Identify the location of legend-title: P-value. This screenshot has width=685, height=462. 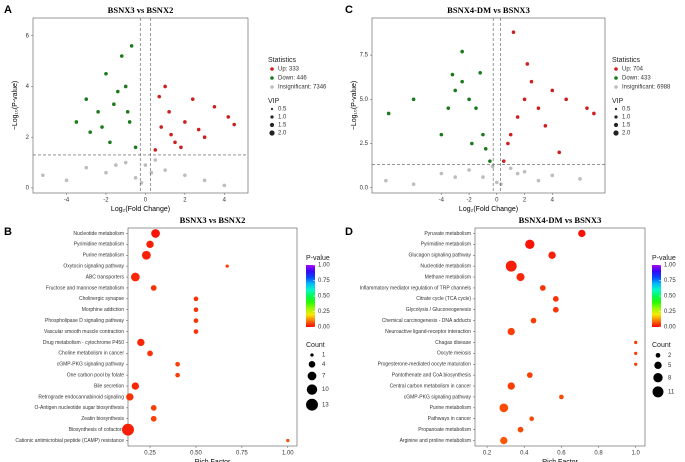
(318, 258).